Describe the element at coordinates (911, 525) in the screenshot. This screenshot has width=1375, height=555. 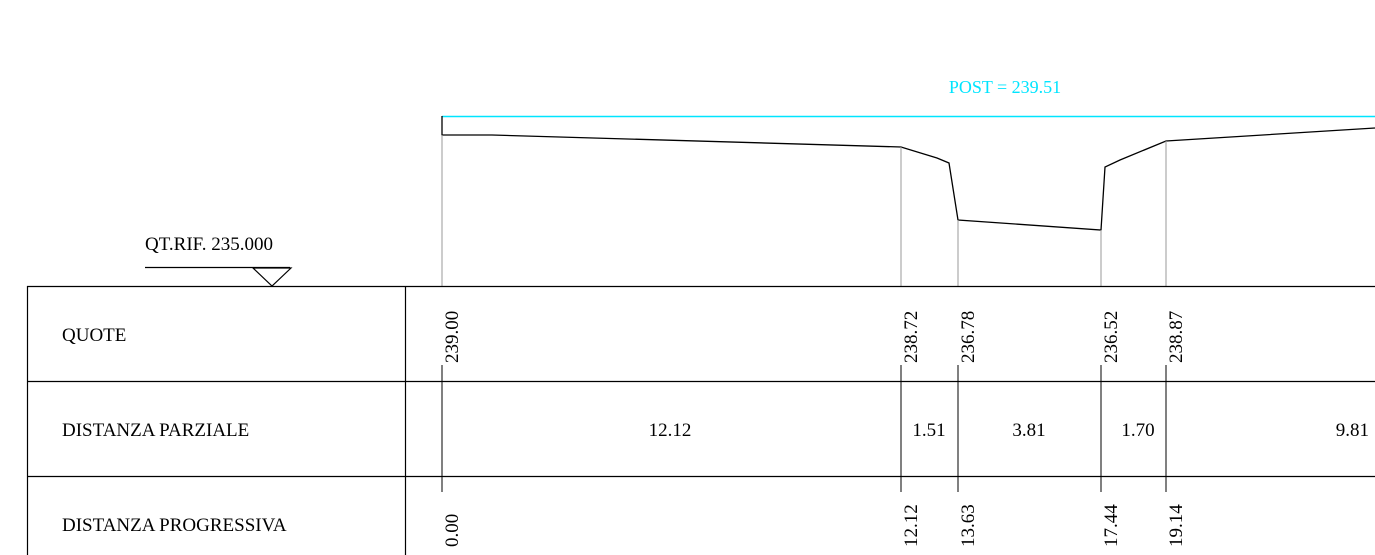
I see `progressive-value: 12.12` at that location.